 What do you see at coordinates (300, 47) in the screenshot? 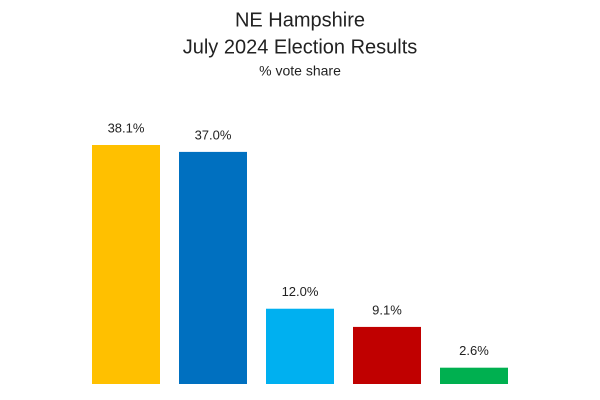
I see `chart-subtitle: July 2024 Election Results` at bounding box center [300, 47].